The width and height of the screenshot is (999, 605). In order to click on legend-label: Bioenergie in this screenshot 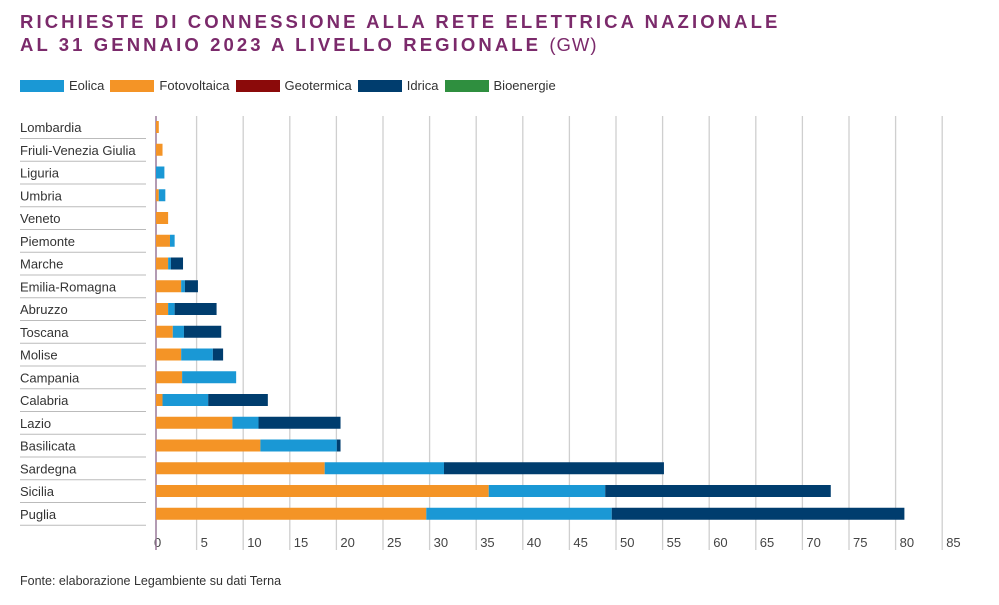, I will do `click(524, 85)`.